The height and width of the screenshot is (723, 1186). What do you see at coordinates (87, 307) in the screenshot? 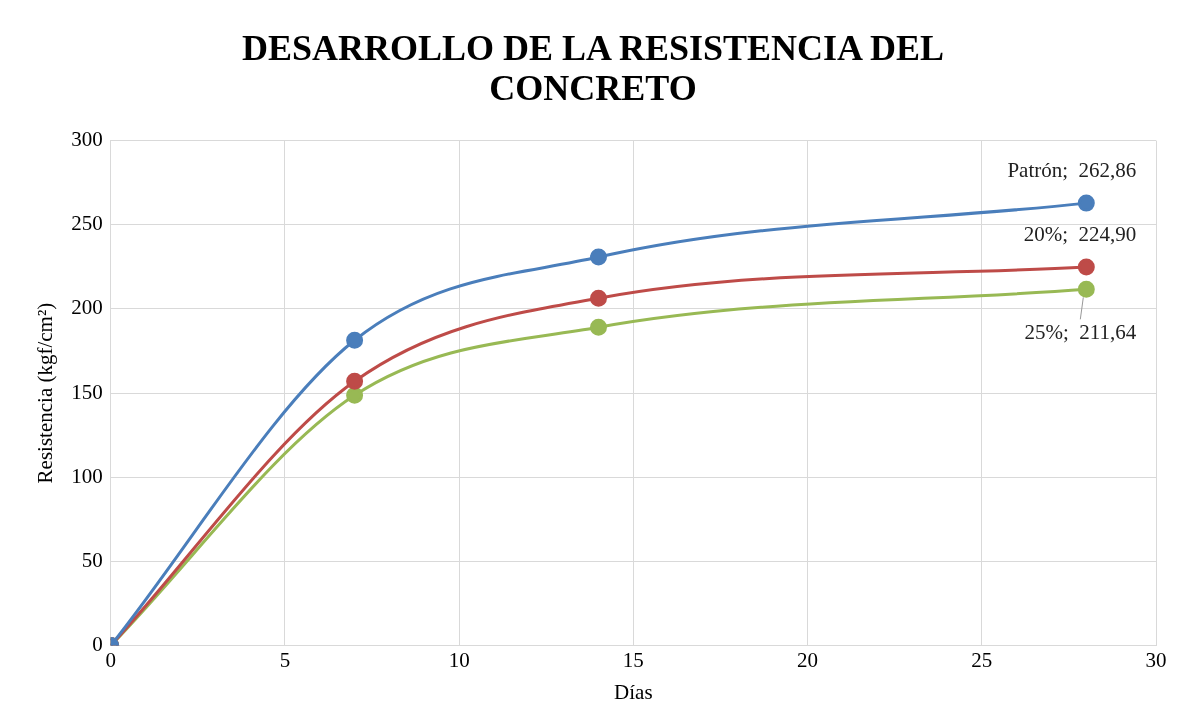
I see `y-tick-label: 200` at bounding box center [87, 307].